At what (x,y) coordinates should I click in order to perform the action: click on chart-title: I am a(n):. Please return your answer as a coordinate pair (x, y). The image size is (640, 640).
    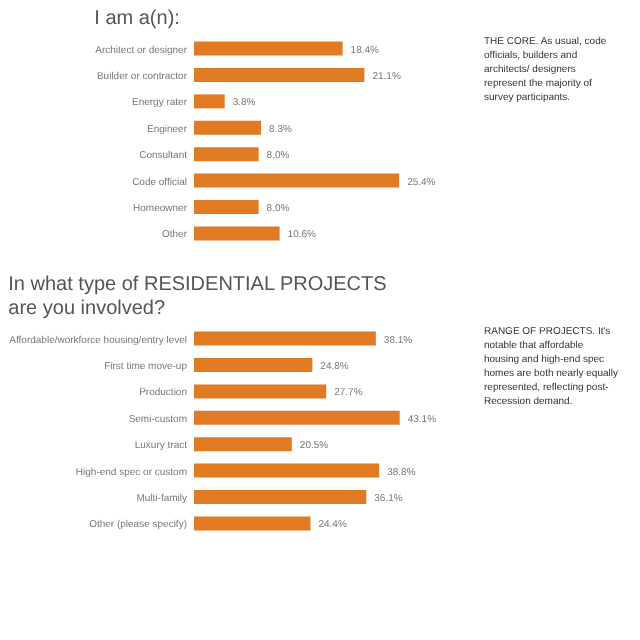
    Looking at the image, I should click on (137, 19).